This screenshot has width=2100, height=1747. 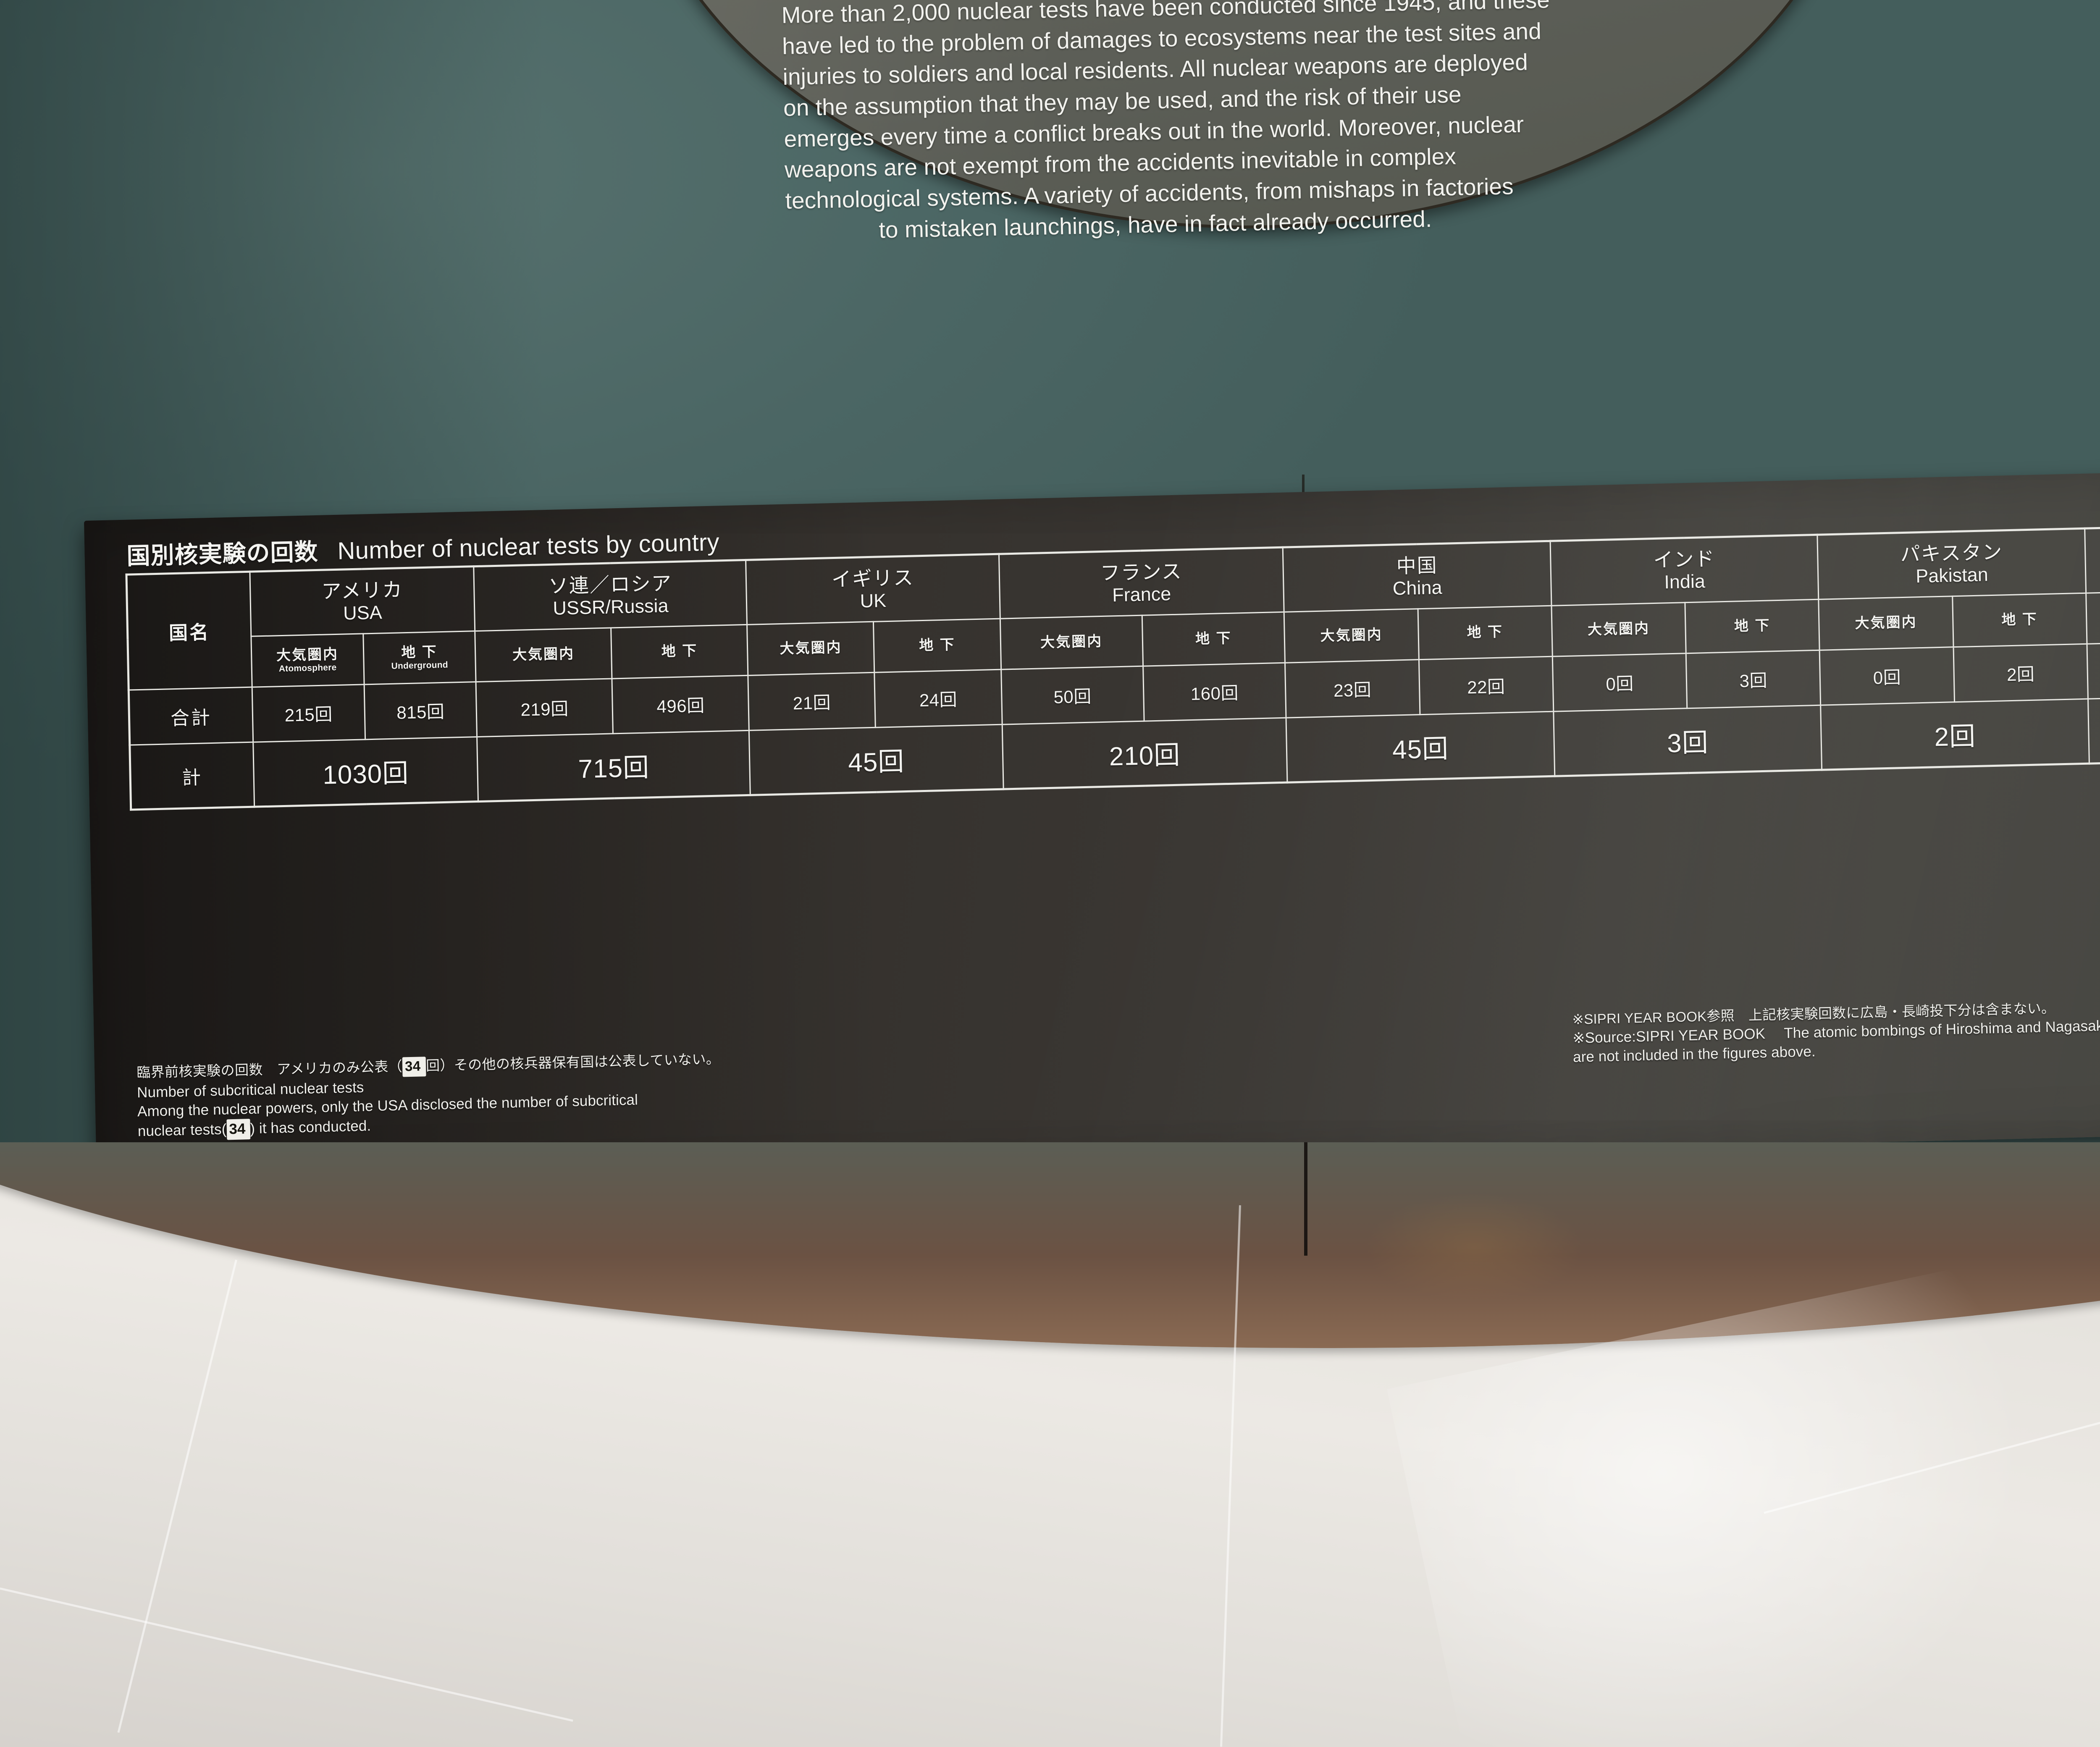 What do you see at coordinates (182, 1130) in the screenshot?
I see `footnote-en-head: nuclear tests(` at bounding box center [182, 1130].